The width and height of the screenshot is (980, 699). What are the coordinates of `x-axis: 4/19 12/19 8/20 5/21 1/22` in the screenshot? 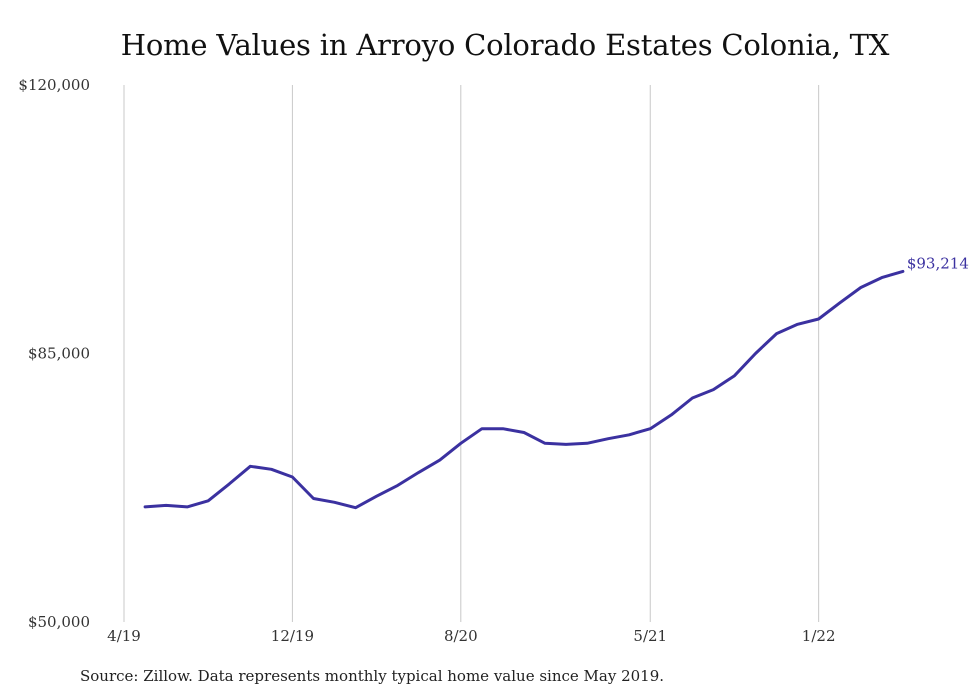 It's located at (471, 636).